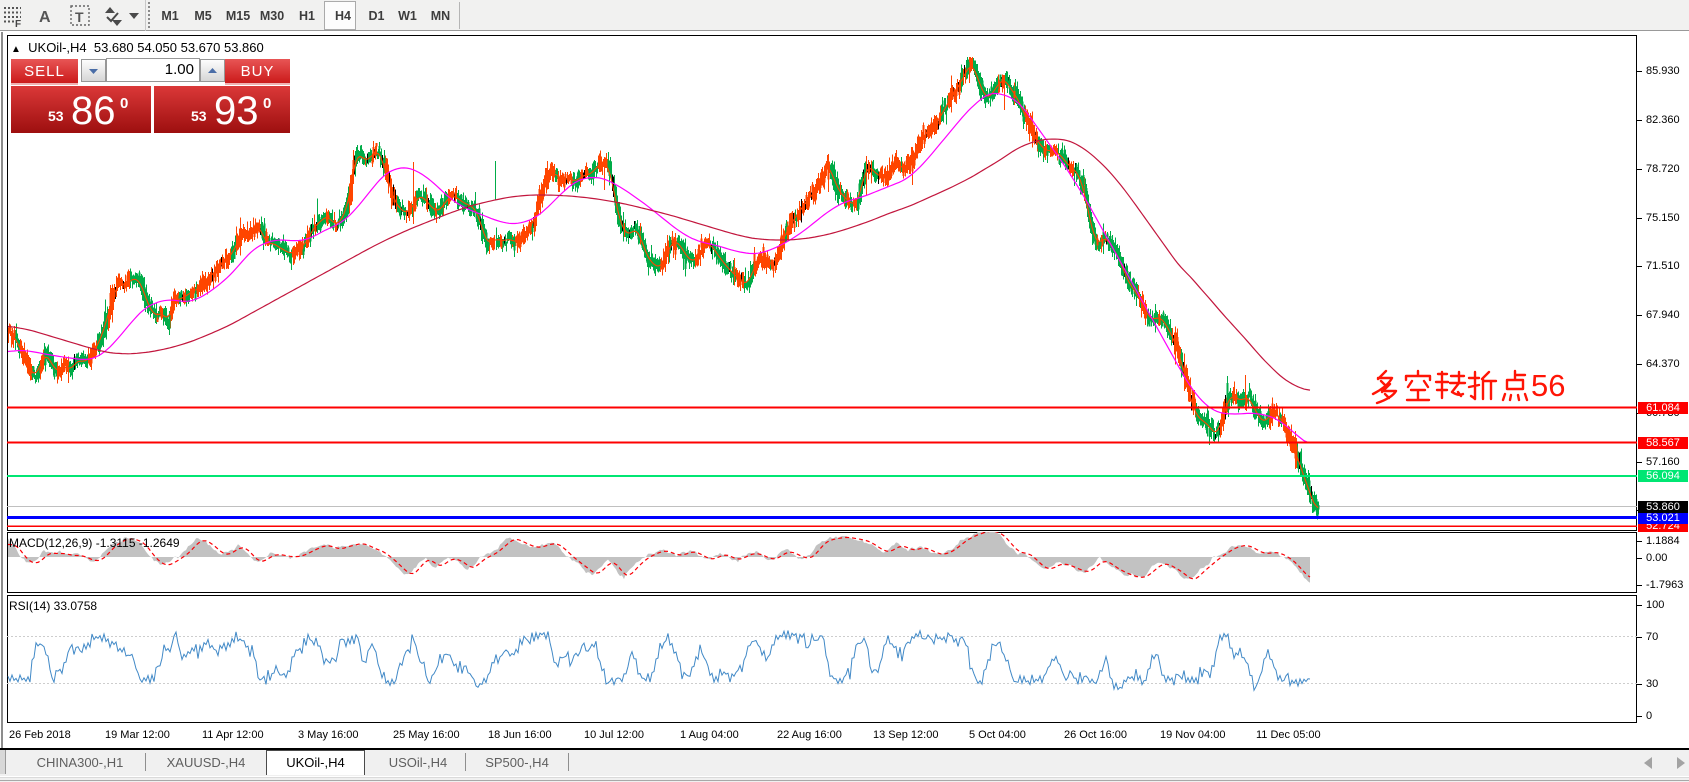 The width and height of the screenshot is (1689, 782). What do you see at coordinates (79, 17) in the screenshot?
I see `svg-text: T` at bounding box center [79, 17].